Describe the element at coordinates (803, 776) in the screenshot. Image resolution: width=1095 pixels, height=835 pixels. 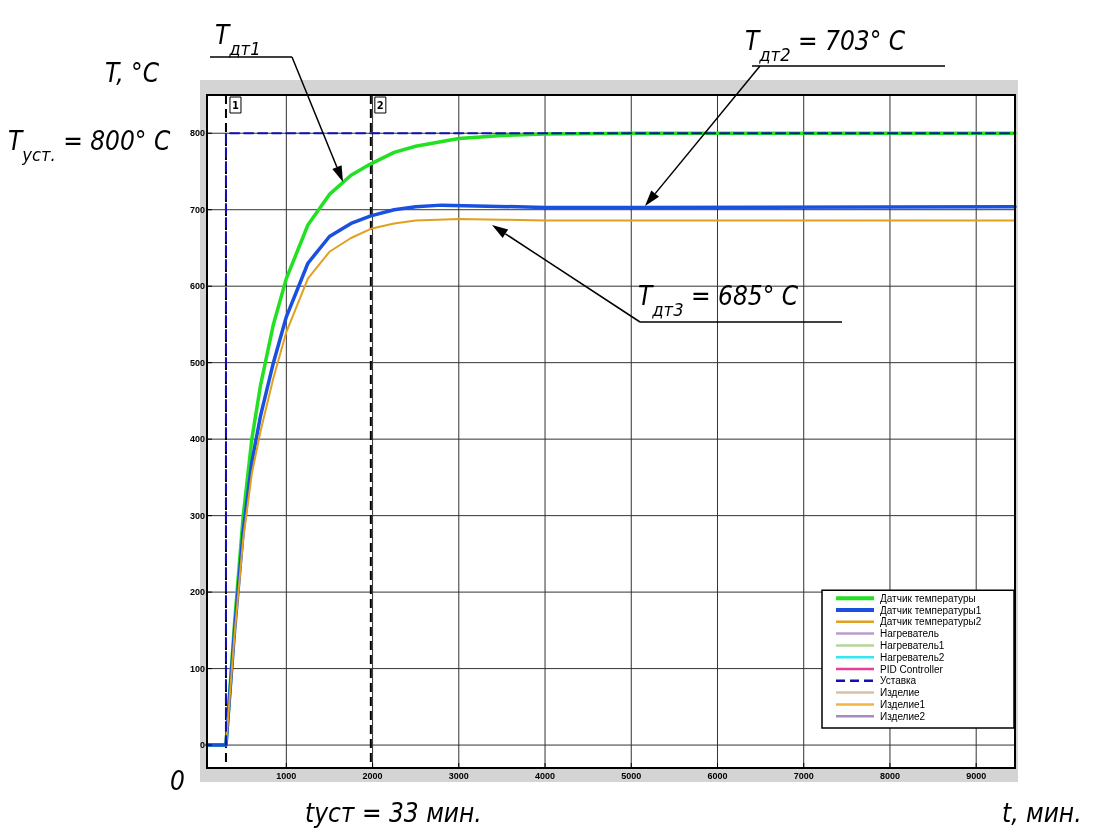
I see `x-tick-label: 7000` at that location.